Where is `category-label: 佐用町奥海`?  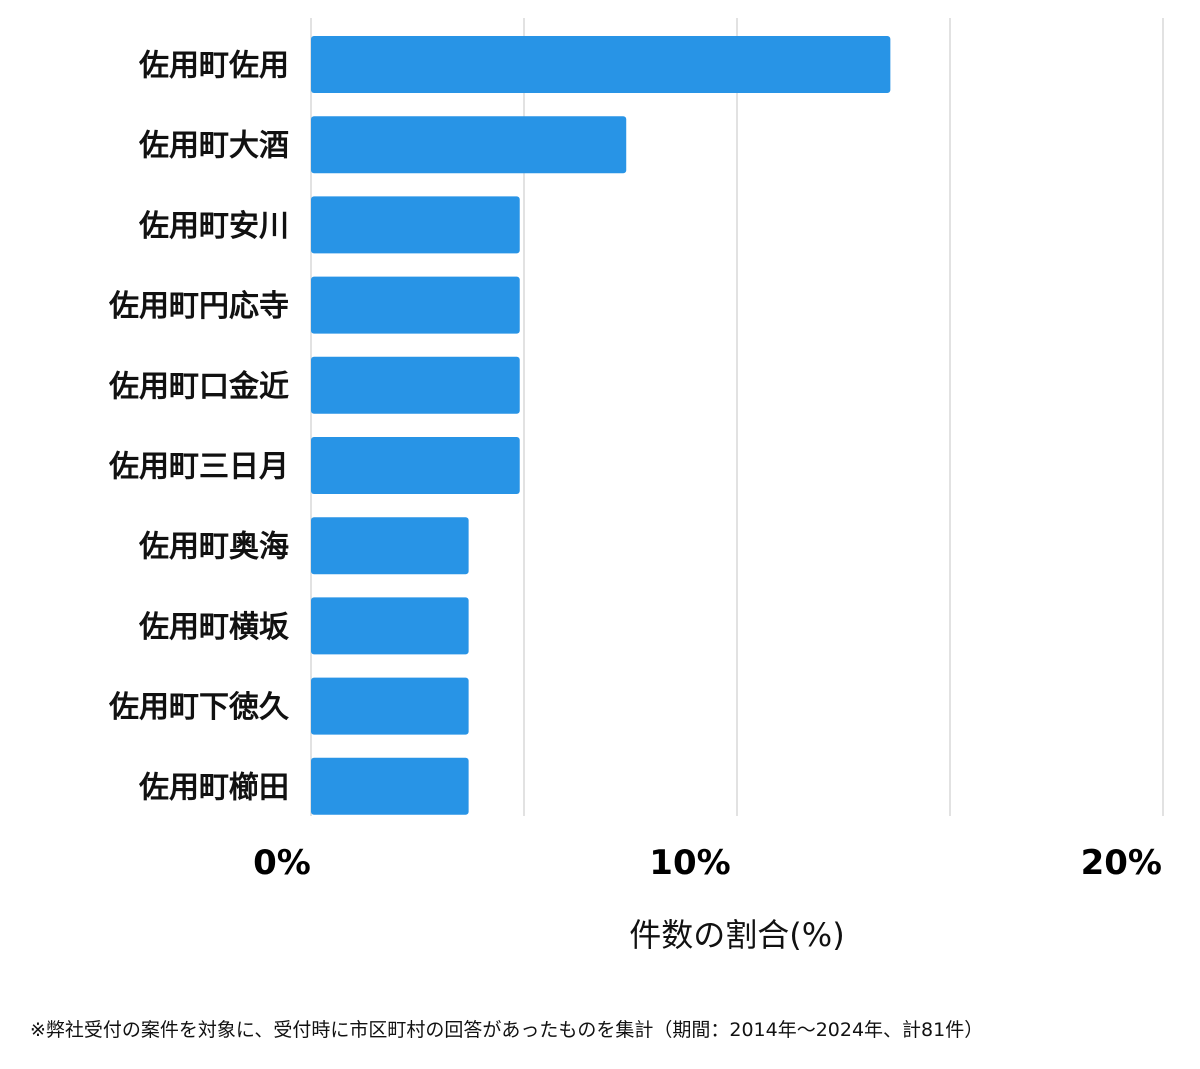
category-label: 佐用町奥海 is located at coordinates (213, 547).